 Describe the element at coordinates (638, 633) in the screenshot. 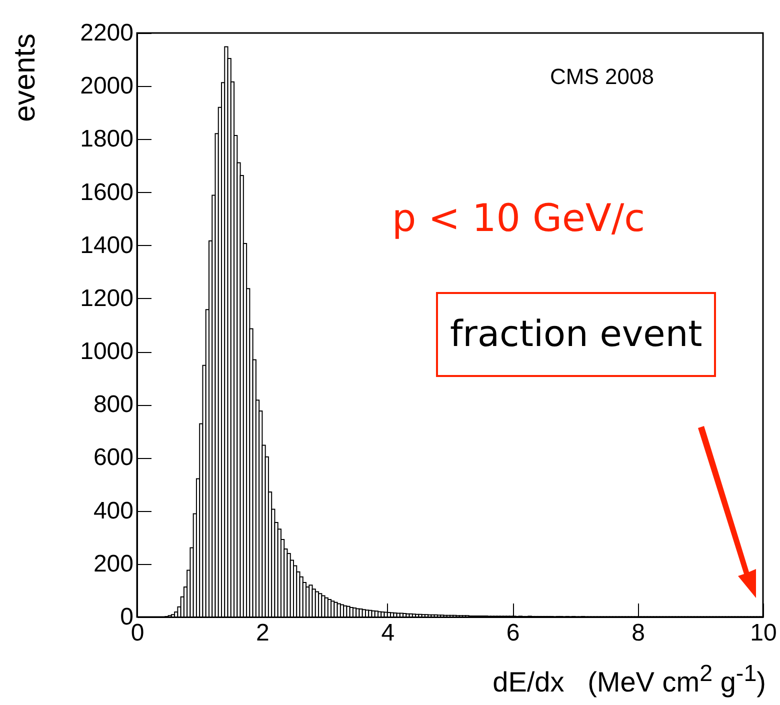

I see `x-tick-label: 8` at that location.